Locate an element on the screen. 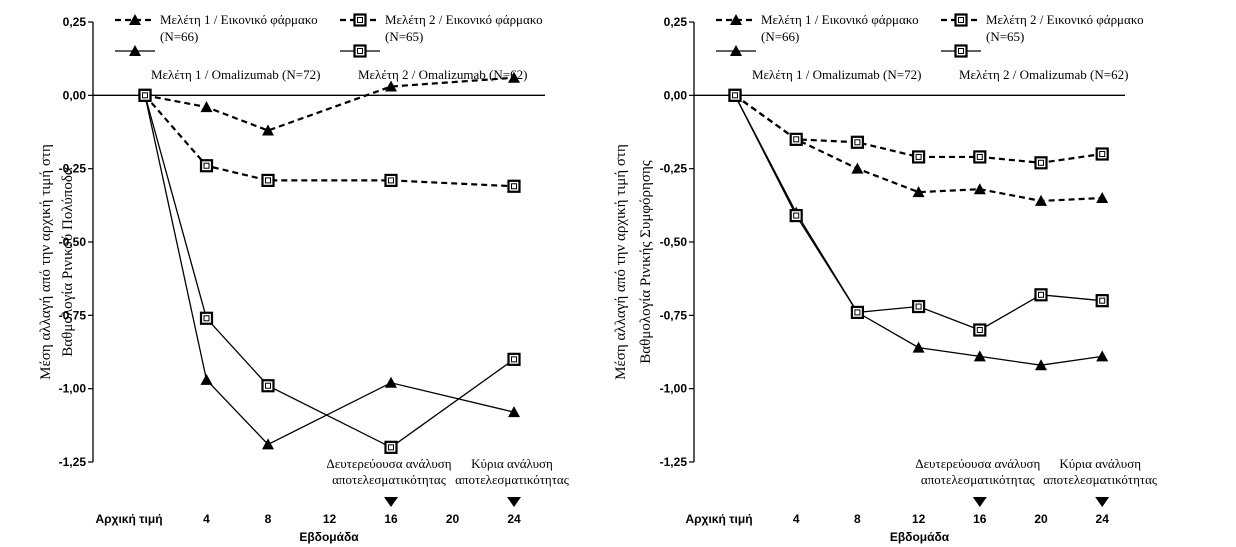 This screenshot has width=1236, height=547. p2-annotation-1-line-1: Δευτερεύουσα ανάλυση is located at coordinates (977, 463).